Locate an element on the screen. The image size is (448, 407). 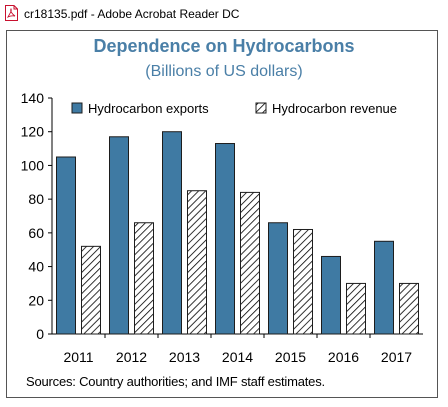
x-tick-label: 2011 is located at coordinates (78, 357).